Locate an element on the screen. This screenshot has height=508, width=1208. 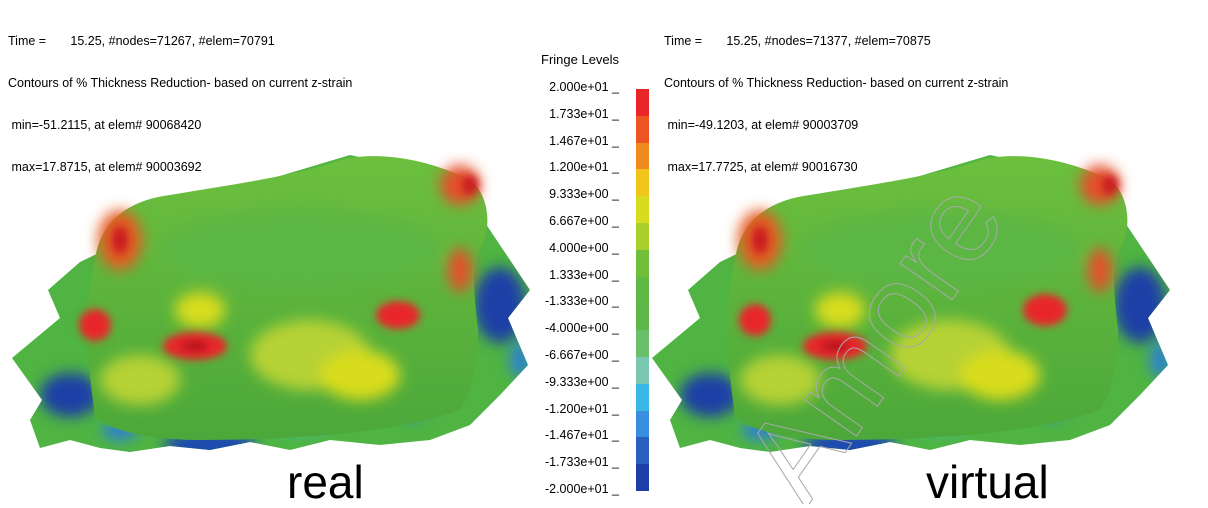
right-max-line: max=17.7725, at elem# 90016730 is located at coordinates (761, 167).